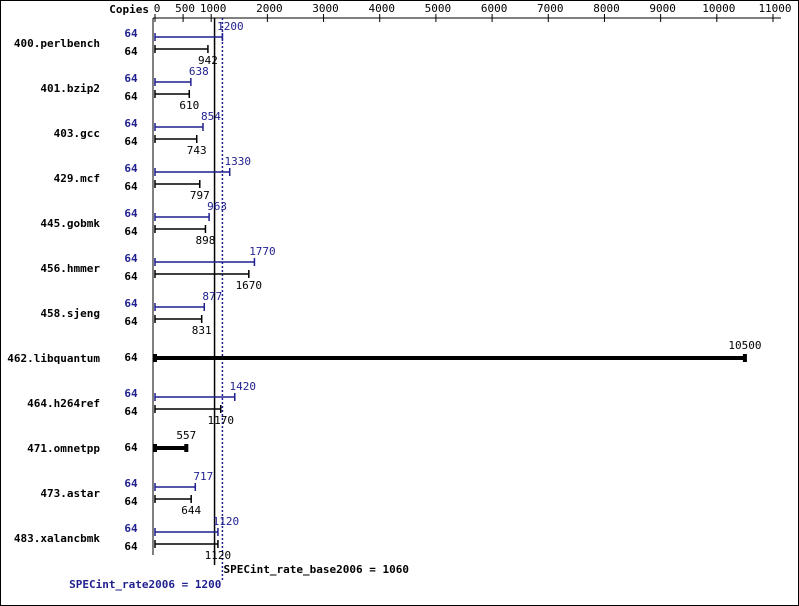 This screenshot has height=606, width=799. I want to click on category-label: 445.gobmk, so click(70, 223).